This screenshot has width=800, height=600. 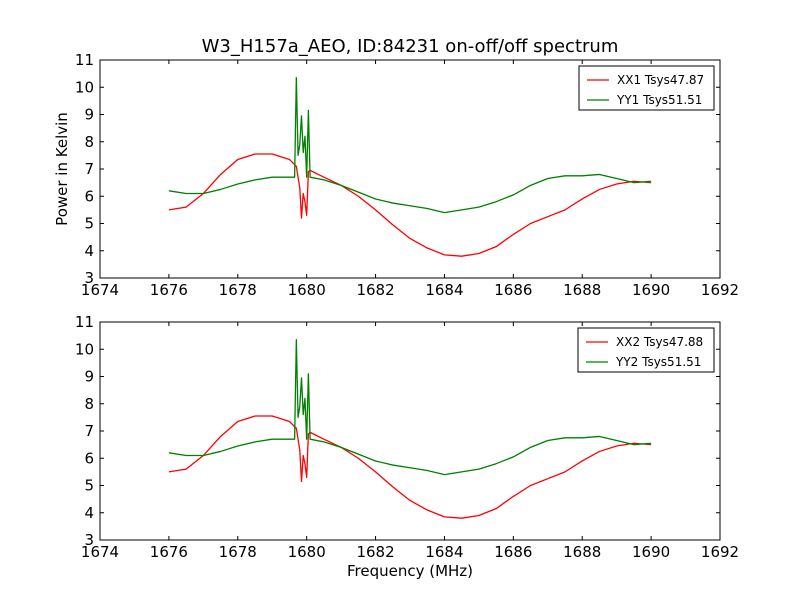 What do you see at coordinates (659, 342) in the screenshot?
I see `legend-label: XX2 Tsys47.88` at bounding box center [659, 342].